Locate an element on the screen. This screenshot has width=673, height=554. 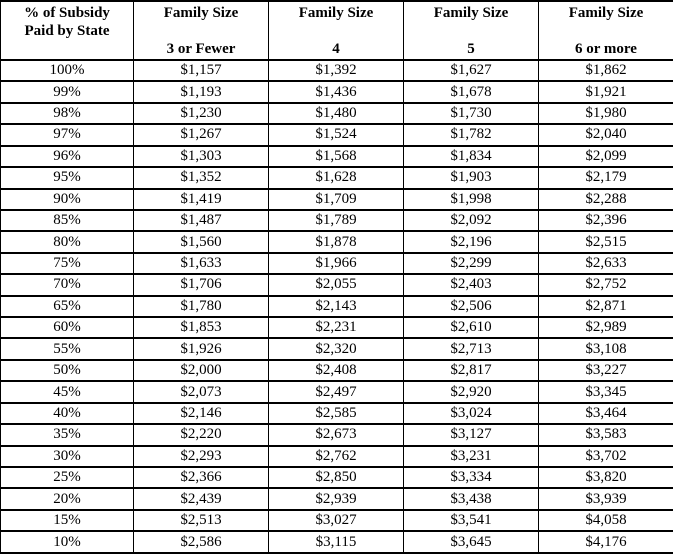
amount-cell: $1,789 is located at coordinates (336, 220).